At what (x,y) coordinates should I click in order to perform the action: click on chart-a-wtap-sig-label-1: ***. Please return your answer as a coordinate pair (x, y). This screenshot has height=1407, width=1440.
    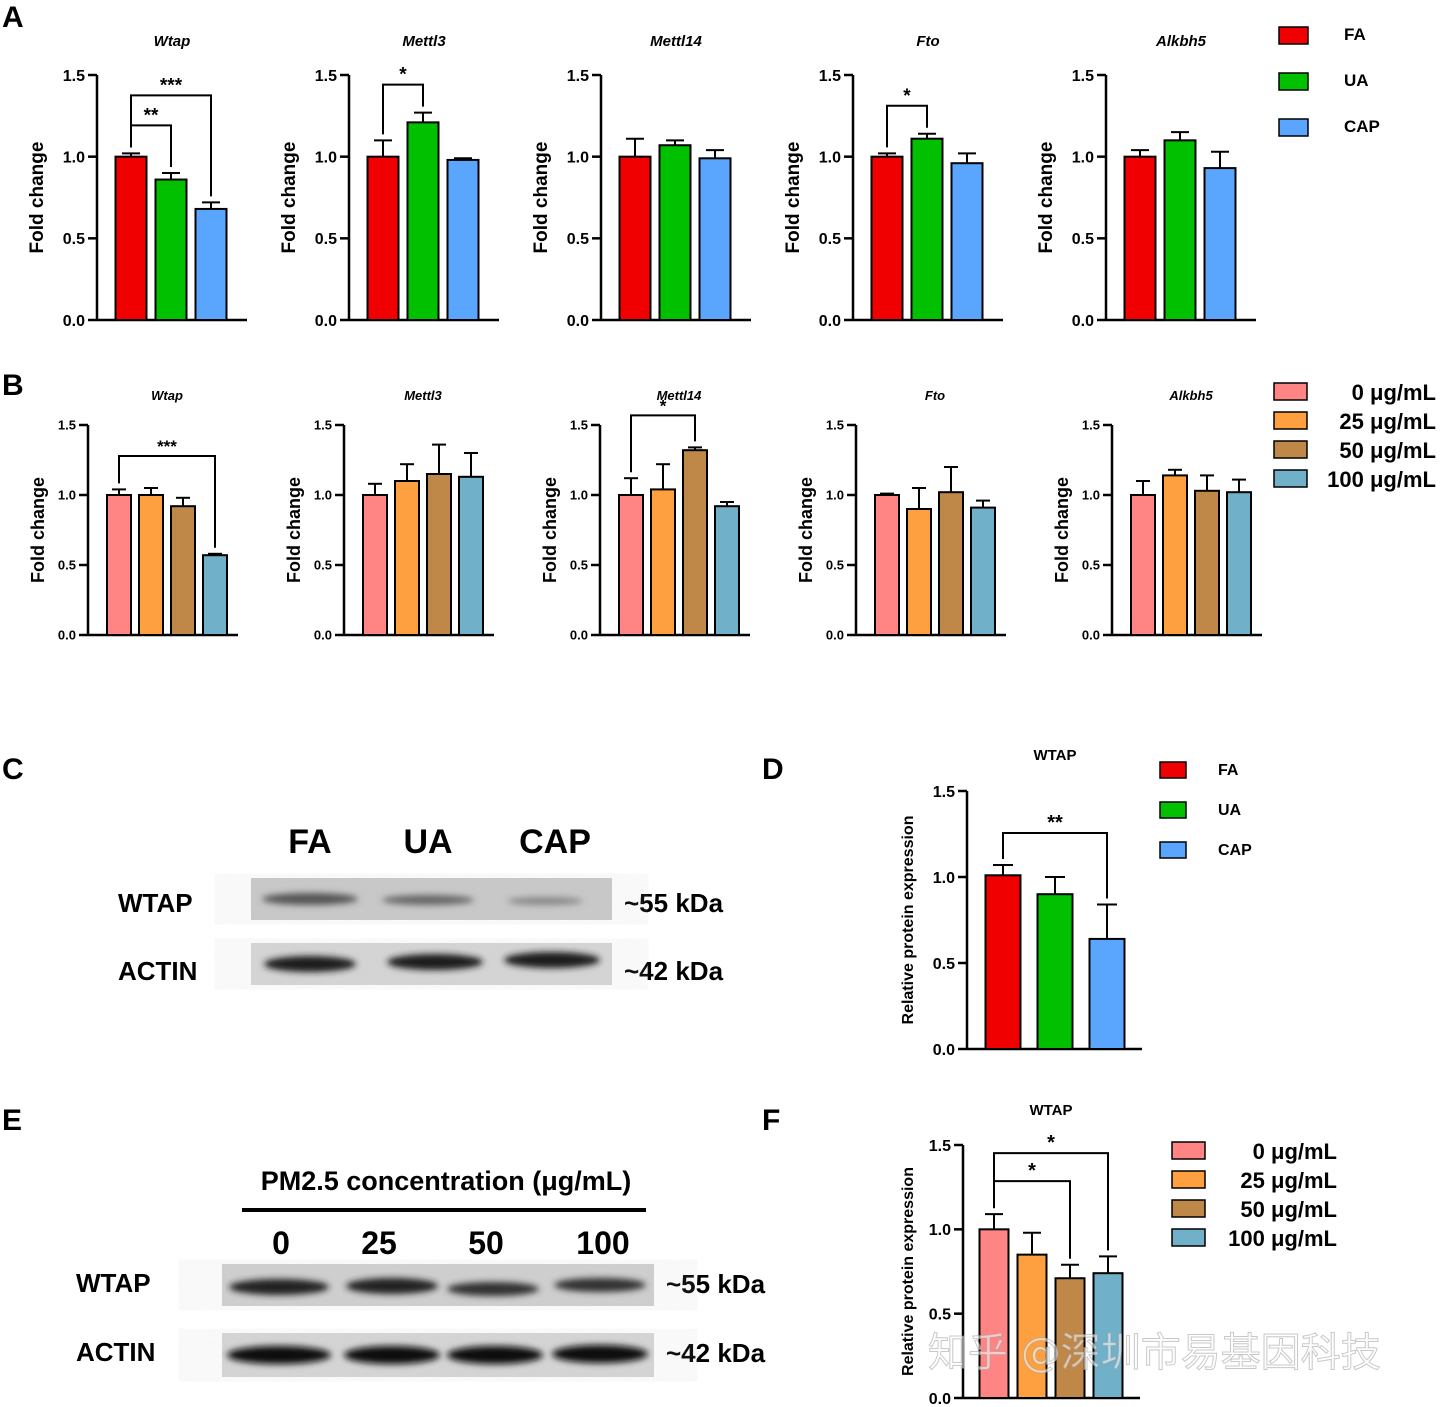
    Looking at the image, I should click on (171, 85).